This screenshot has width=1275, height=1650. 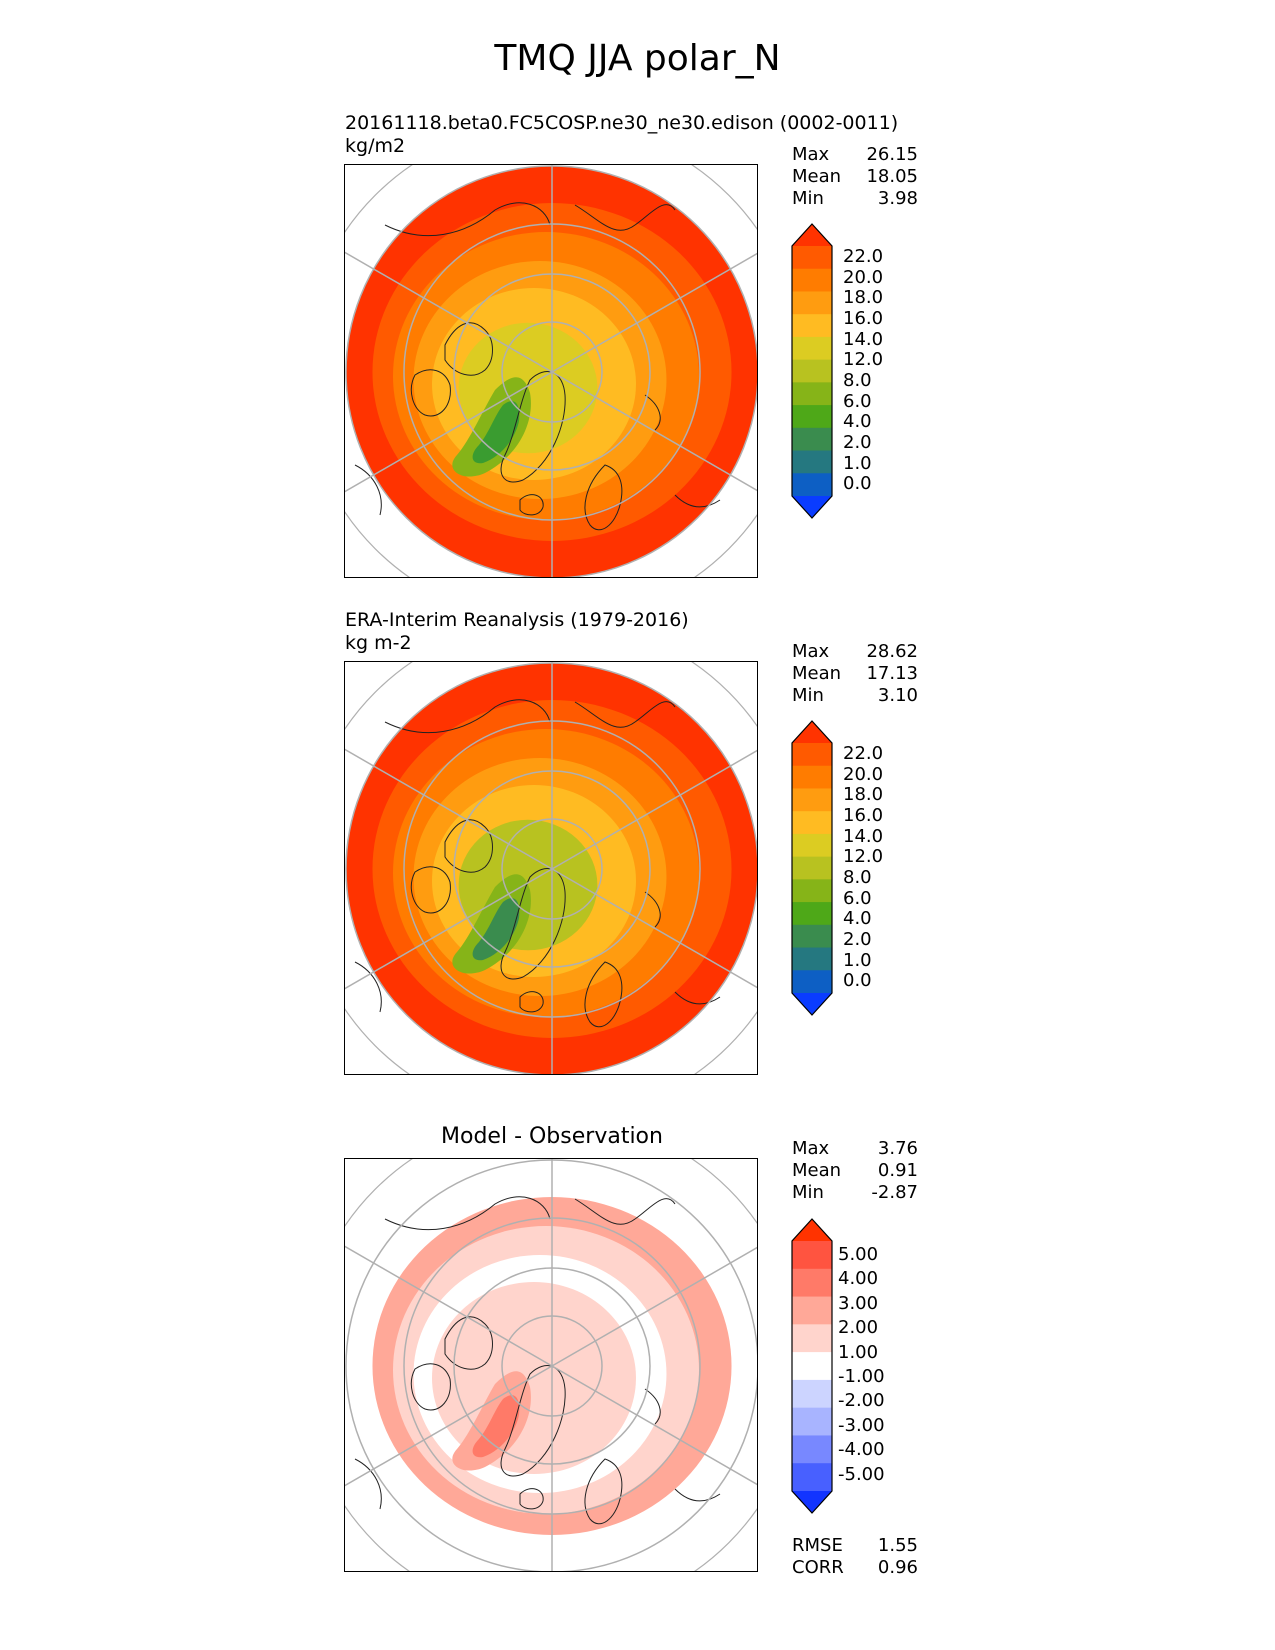 What do you see at coordinates (894, 1192) in the screenshot?
I see `stat-value: -2.87` at bounding box center [894, 1192].